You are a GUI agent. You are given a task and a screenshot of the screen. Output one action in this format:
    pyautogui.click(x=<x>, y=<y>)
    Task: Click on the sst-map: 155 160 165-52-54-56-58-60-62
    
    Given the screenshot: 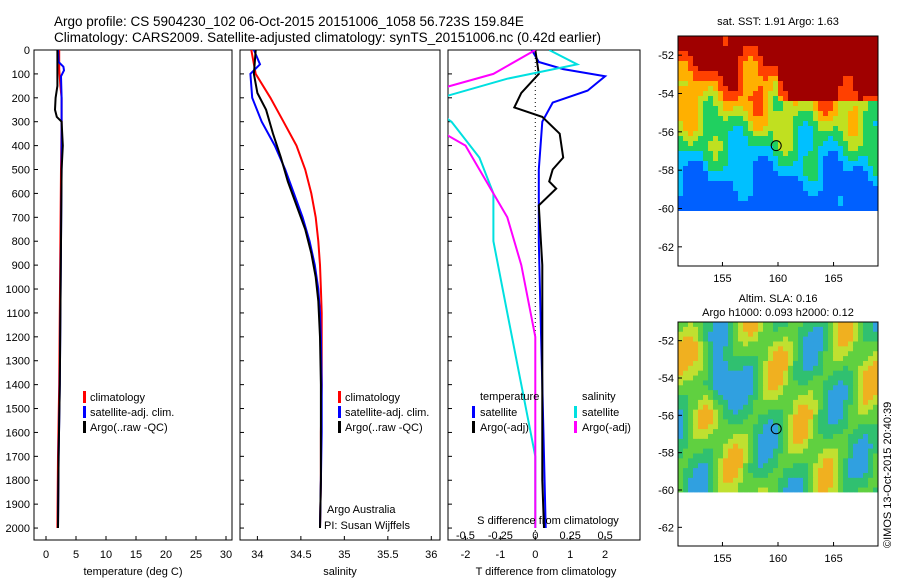 What is the action you would take?
    pyautogui.click(x=768, y=160)
    